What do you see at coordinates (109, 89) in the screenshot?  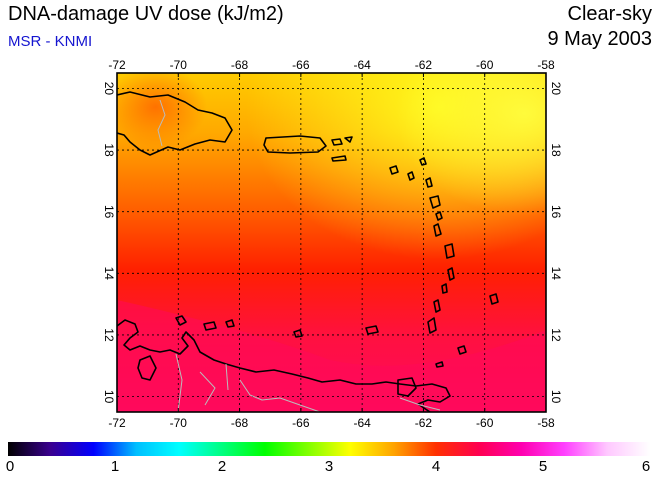 I see `lat-tick-label-left: 20` at bounding box center [109, 89].